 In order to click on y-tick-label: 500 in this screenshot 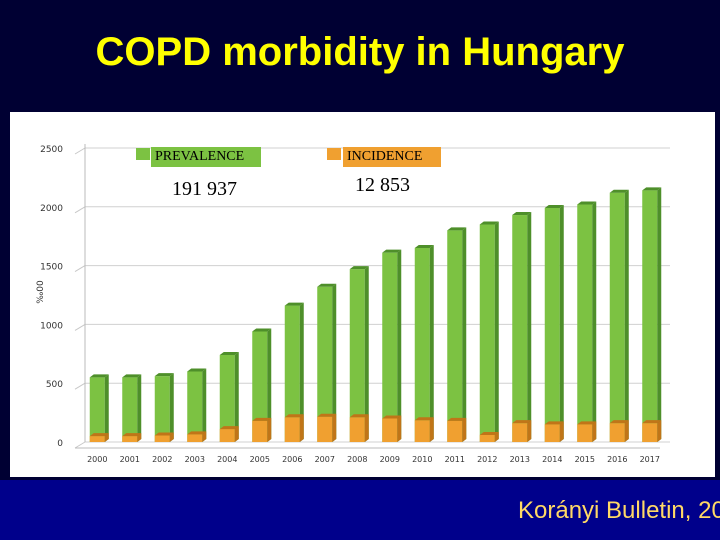, I will do `click(54, 385)`.